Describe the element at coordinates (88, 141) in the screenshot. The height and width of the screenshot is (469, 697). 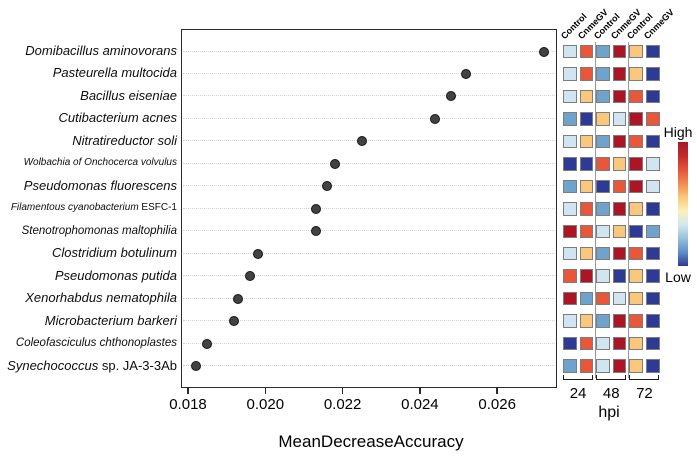
I see `species-label: Nitratireductor soli` at that location.